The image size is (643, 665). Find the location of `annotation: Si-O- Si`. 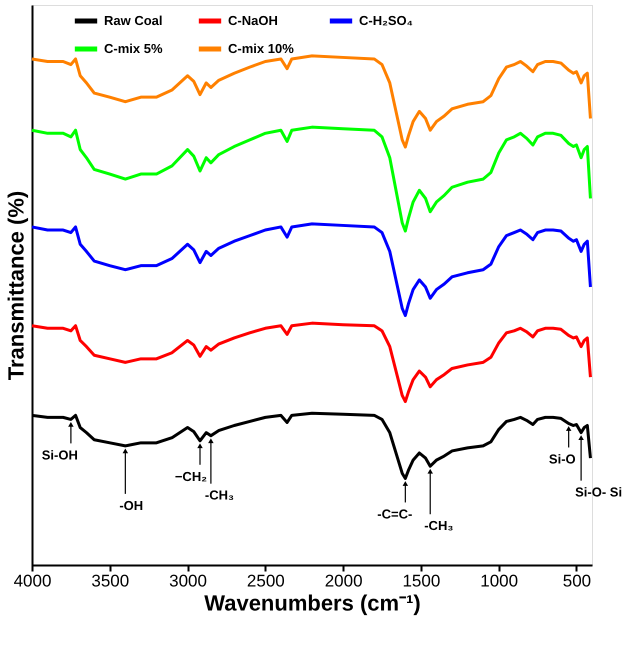

annotation: Si-O- Si is located at coordinates (598, 492).